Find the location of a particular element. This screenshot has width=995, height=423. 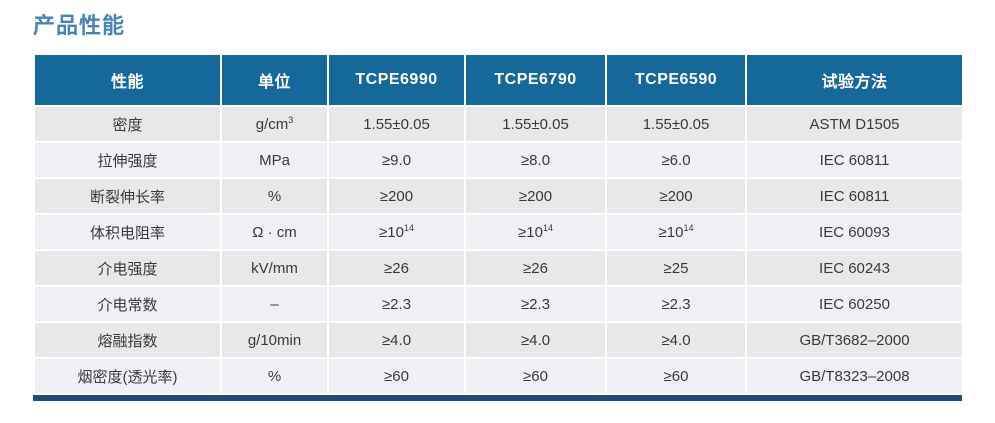

header-tcpe6590: TCPE6590 is located at coordinates (676, 80).